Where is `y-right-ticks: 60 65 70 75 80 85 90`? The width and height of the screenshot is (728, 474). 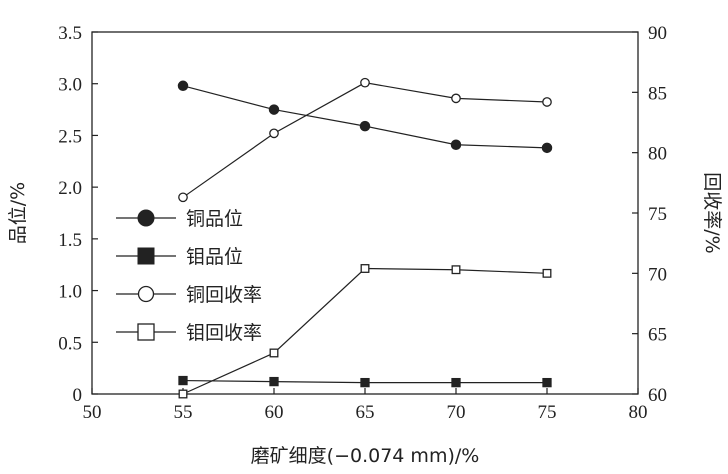
y-right-ticks: 60 65 70 75 80 85 90 is located at coordinates (649, 214).